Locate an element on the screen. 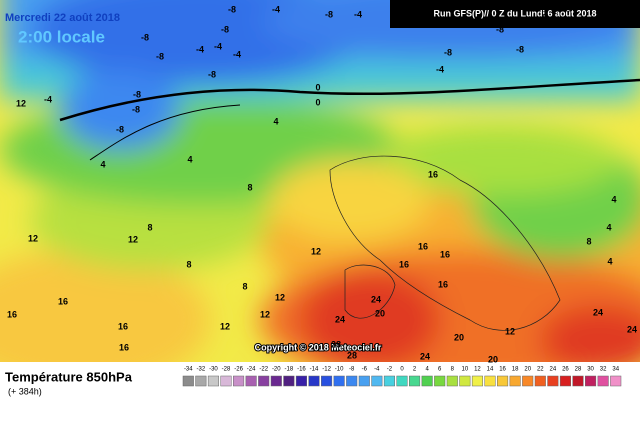  scale-label: -4 is located at coordinates (377, 370).